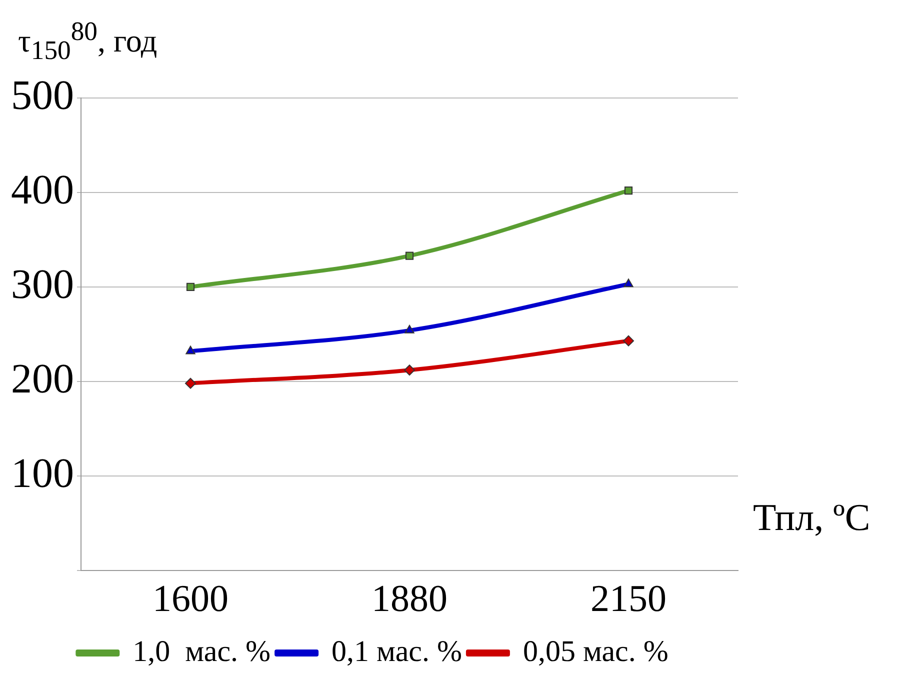 This screenshot has width=898, height=690. What do you see at coordinates (397, 651) in the screenshot?
I see `legend-label: 0,1 мас. %` at bounding box center [397, 651].